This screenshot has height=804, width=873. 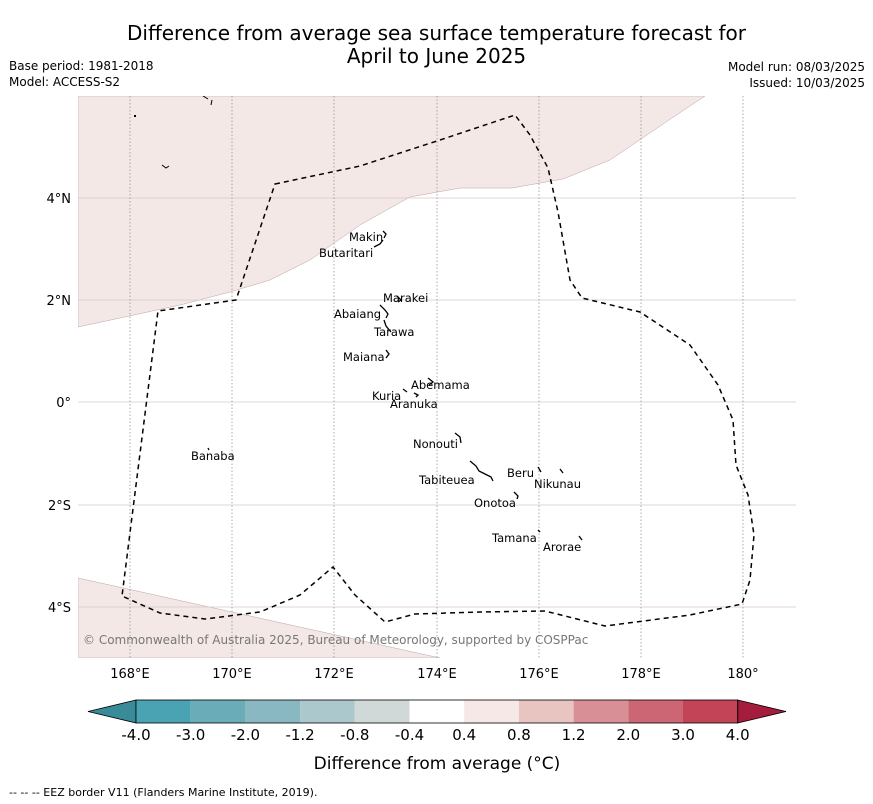 I want to click on colorbar-title: Difference from average (°C), so click(x=437, y=764).